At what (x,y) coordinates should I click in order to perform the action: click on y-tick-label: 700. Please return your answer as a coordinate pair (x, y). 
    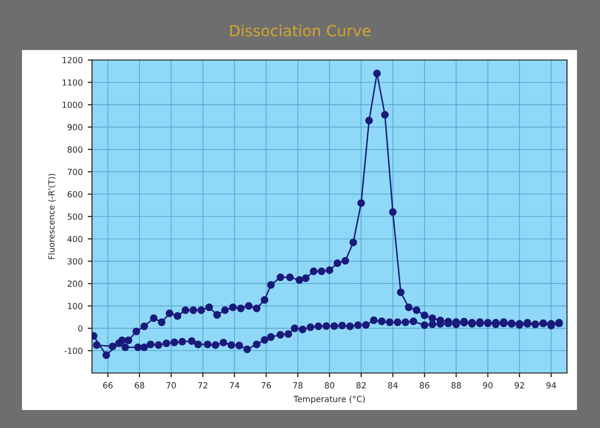
    Looking at the image, I should click on (75, 172).